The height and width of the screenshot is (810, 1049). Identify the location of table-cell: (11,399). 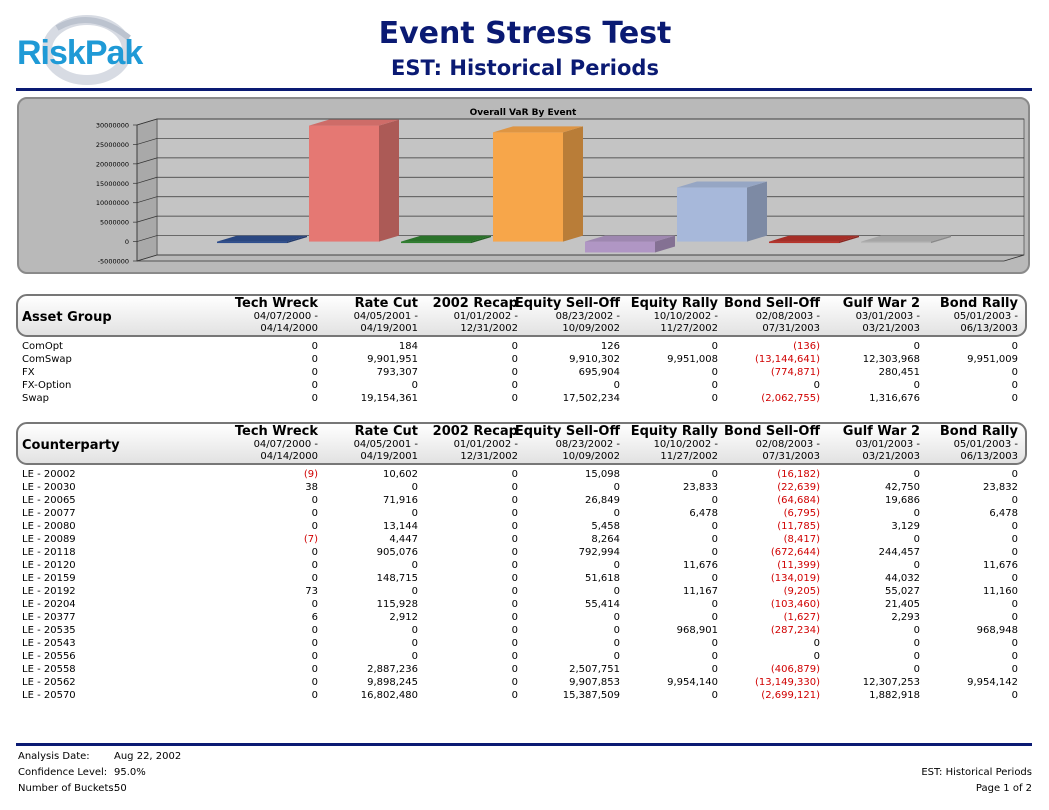
(798, 565).